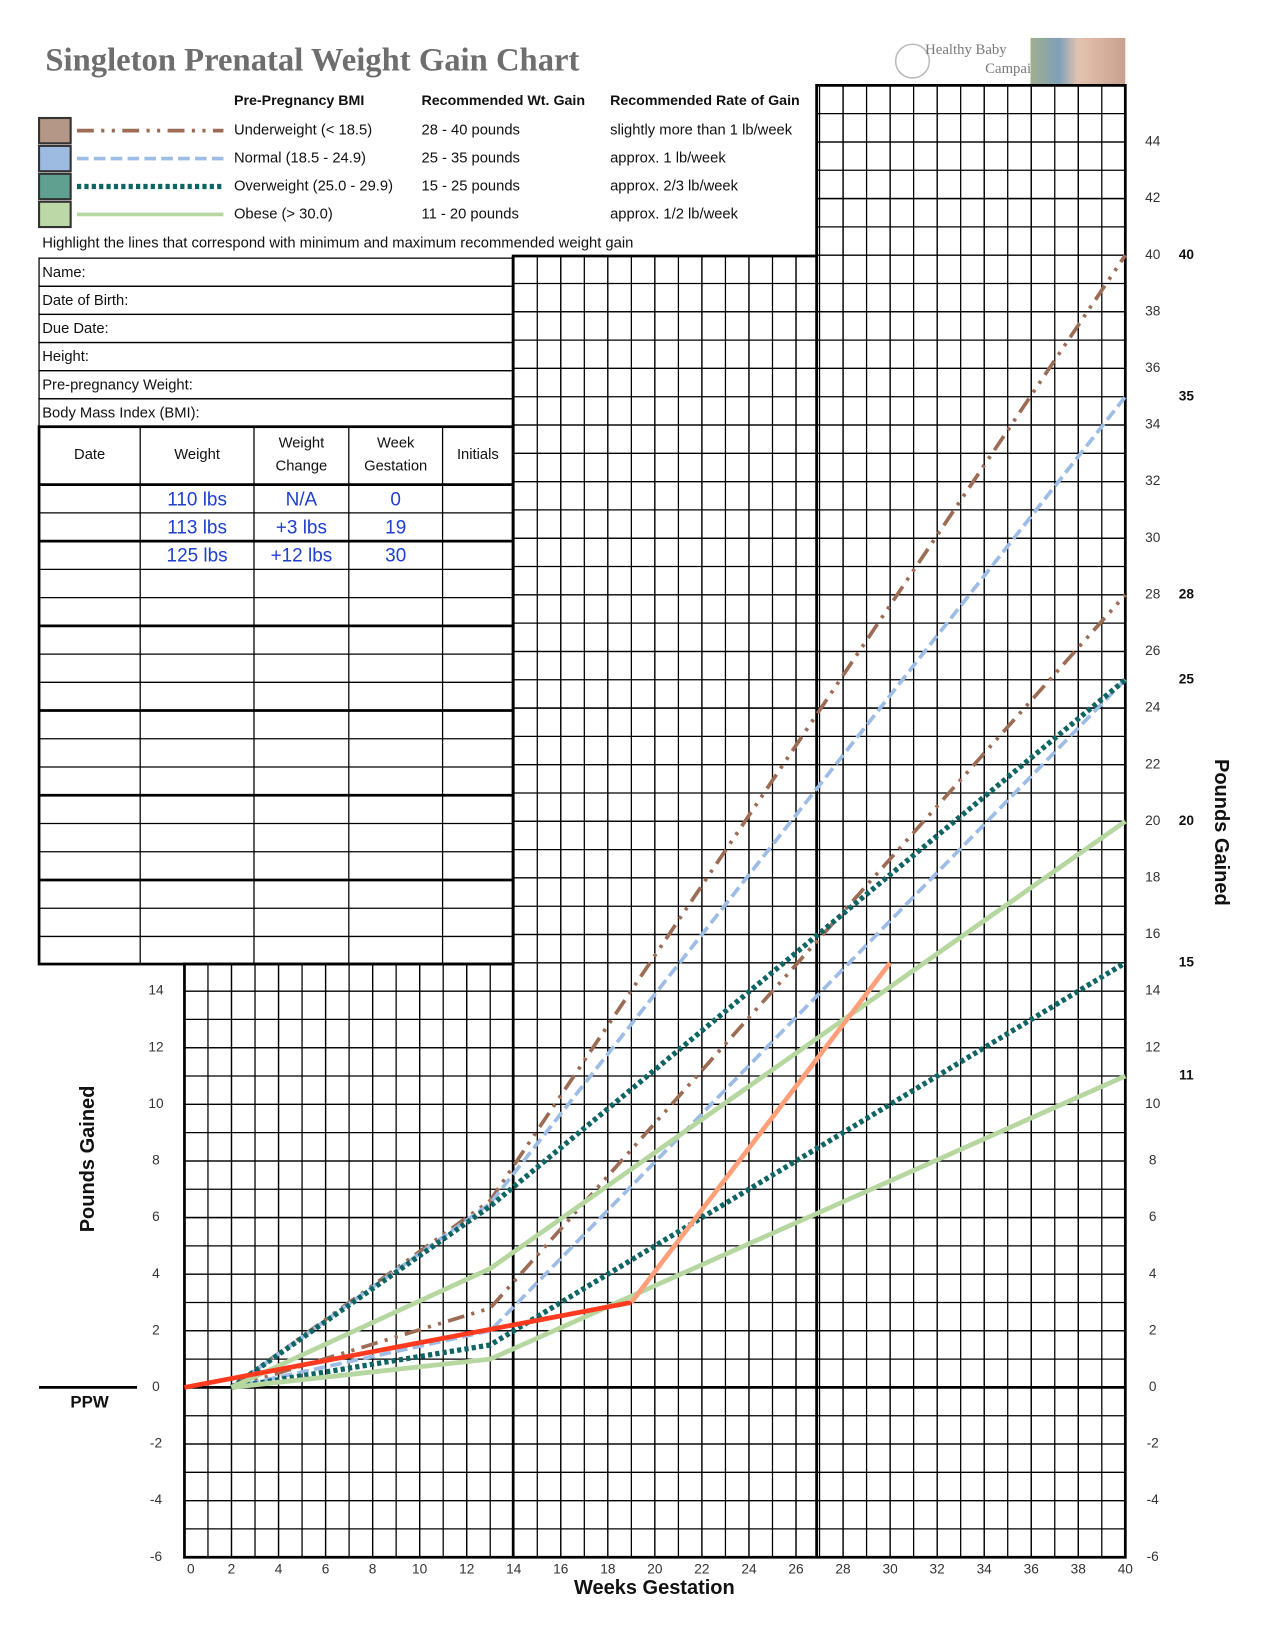  What do you see at coordinates (156, 1556) in the screenshot?
I see `y-tick-label: -6` at bounding box center [156, 1556].